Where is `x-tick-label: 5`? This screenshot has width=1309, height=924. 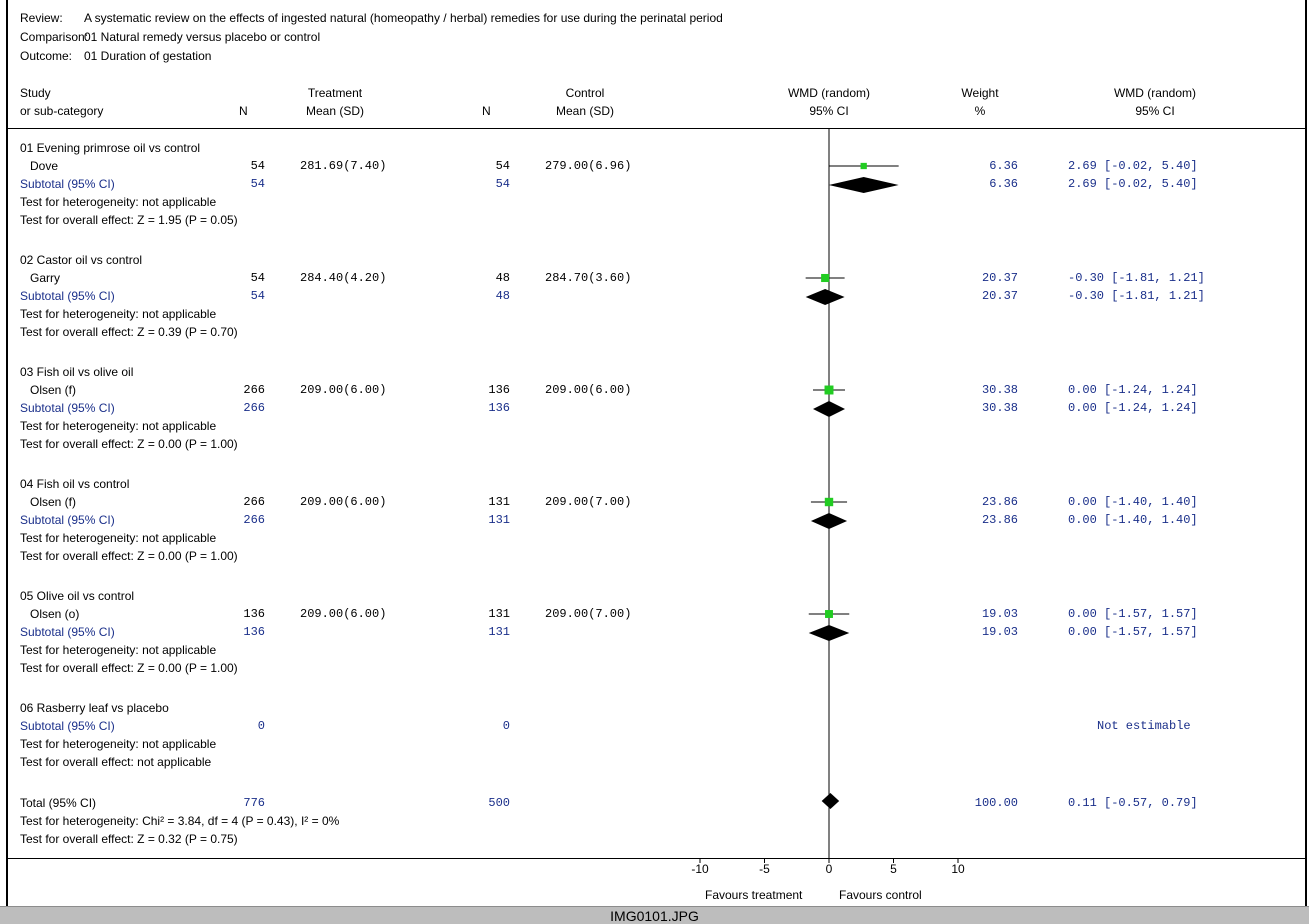
x-tick-label: 5 is located at coordinates (893, 869).